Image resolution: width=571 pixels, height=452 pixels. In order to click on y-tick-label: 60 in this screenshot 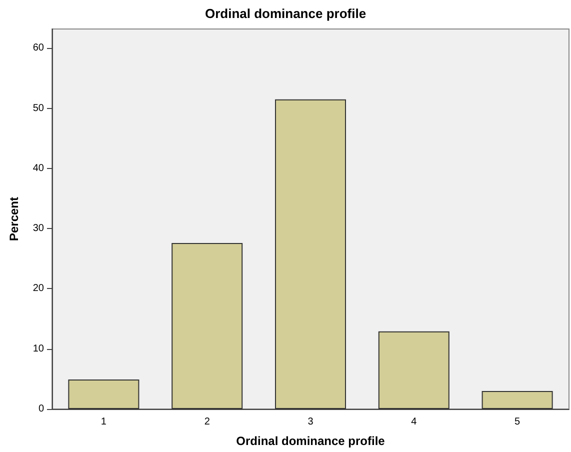, I will do `click(38, 48)`.